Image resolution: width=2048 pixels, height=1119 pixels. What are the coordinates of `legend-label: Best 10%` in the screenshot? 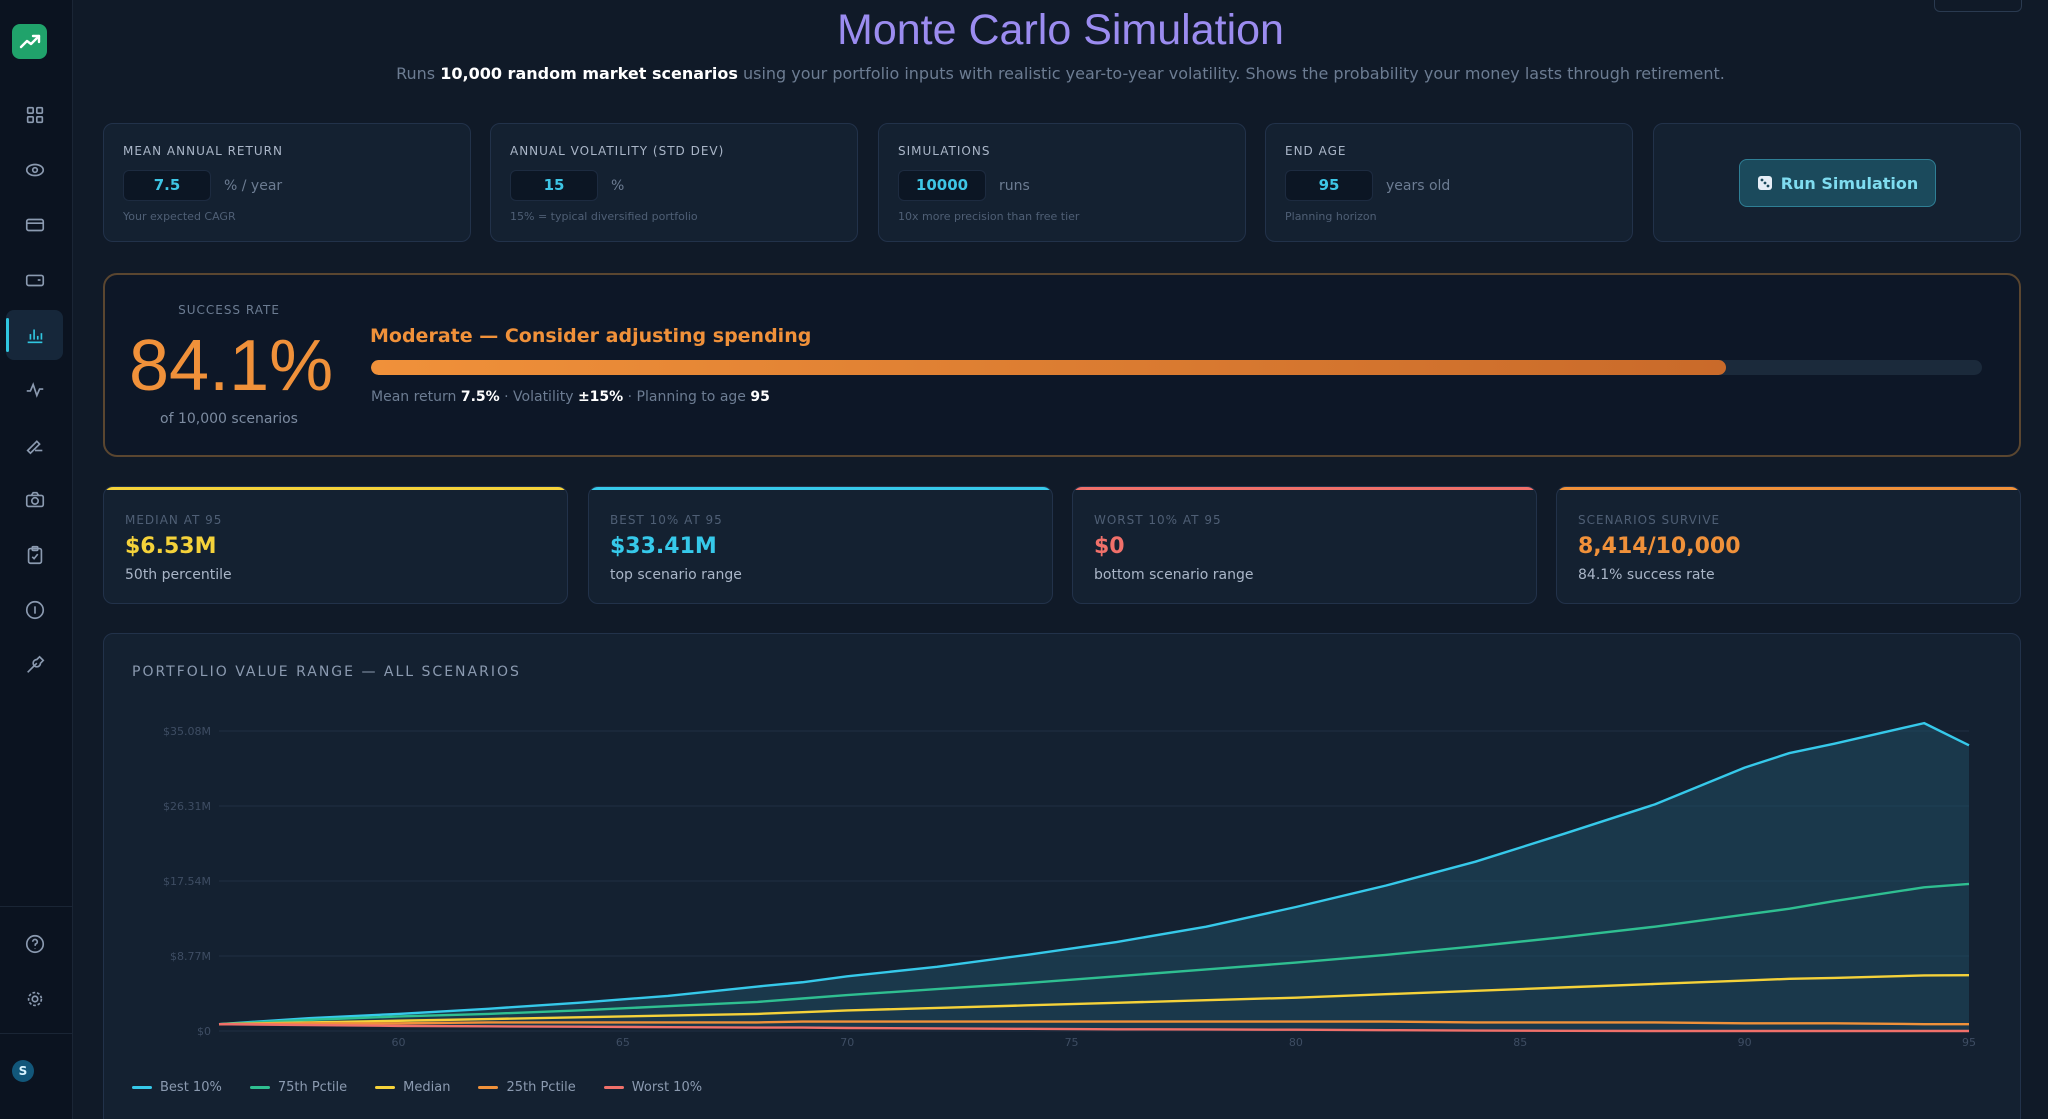 It's located at (191, 1087).